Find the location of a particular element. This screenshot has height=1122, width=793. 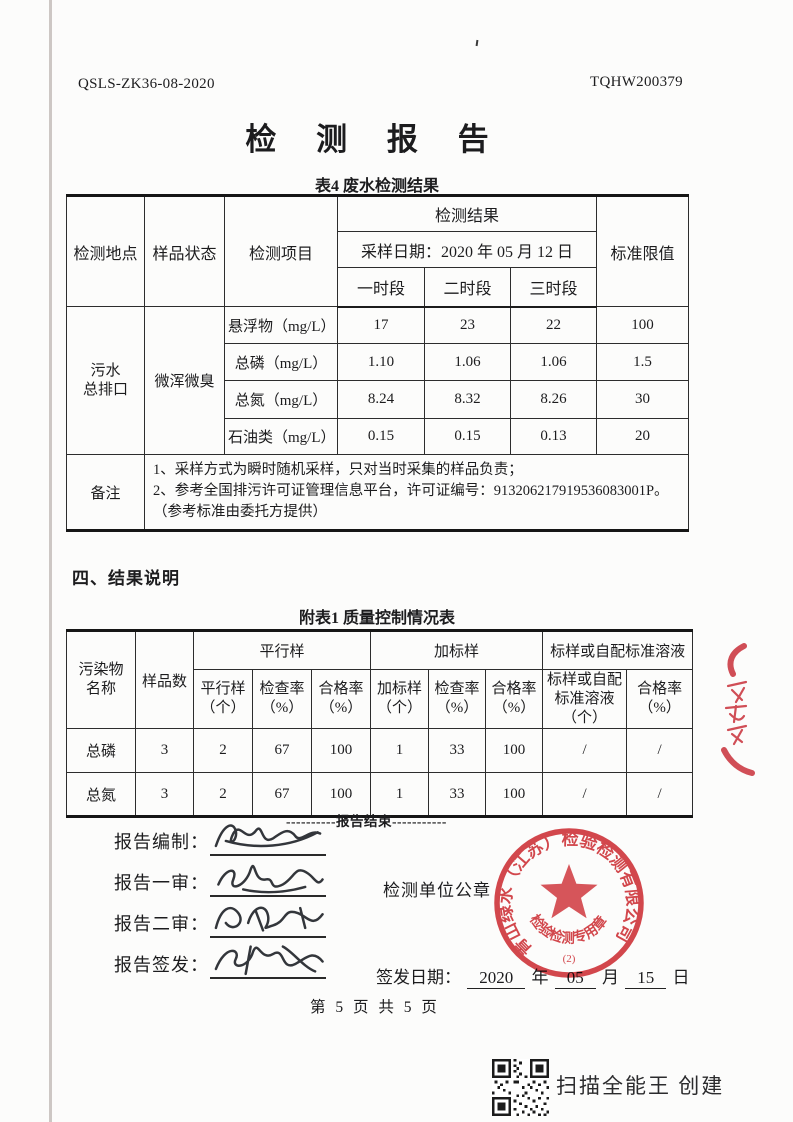

cell-item: 石油类（mg/L） is located at coordinates (281, 436).